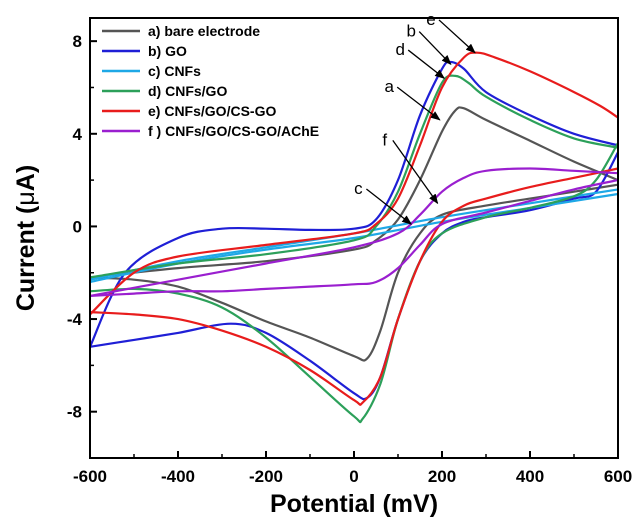 This screenshot has width=636, height=530. Describe the element at coordinates (384, 139) in the screenshot. I see `annotation-label-f: f` at that location.